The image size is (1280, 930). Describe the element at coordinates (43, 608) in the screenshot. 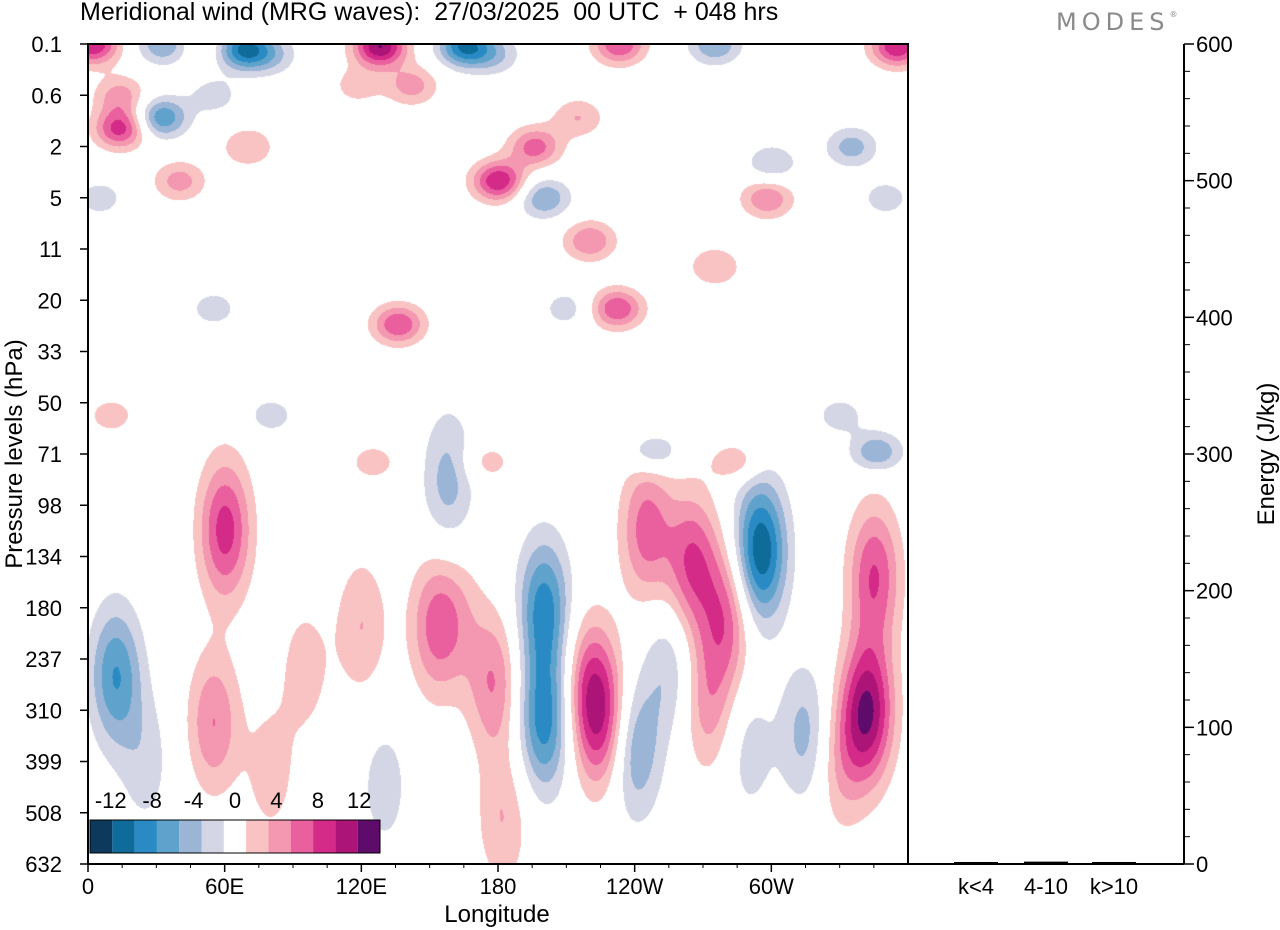

I see `y-tick-label: 180` at that location.